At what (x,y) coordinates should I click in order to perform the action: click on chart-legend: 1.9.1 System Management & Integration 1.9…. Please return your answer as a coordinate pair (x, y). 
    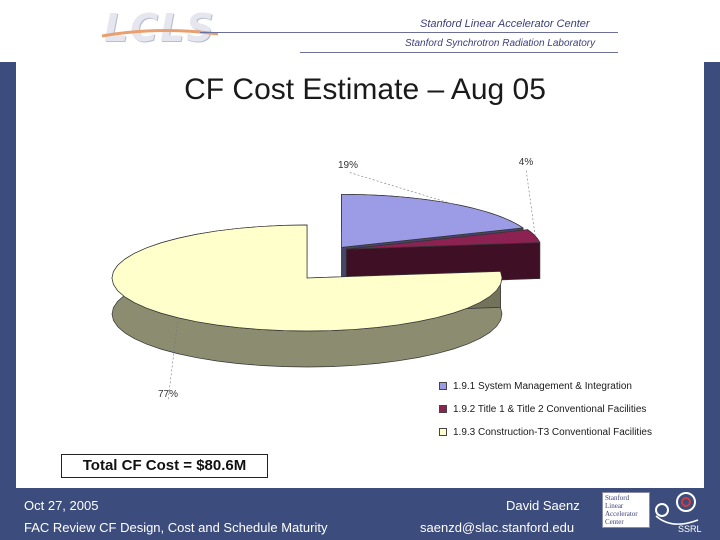
    Looking at the image, I should click on (559, 408).